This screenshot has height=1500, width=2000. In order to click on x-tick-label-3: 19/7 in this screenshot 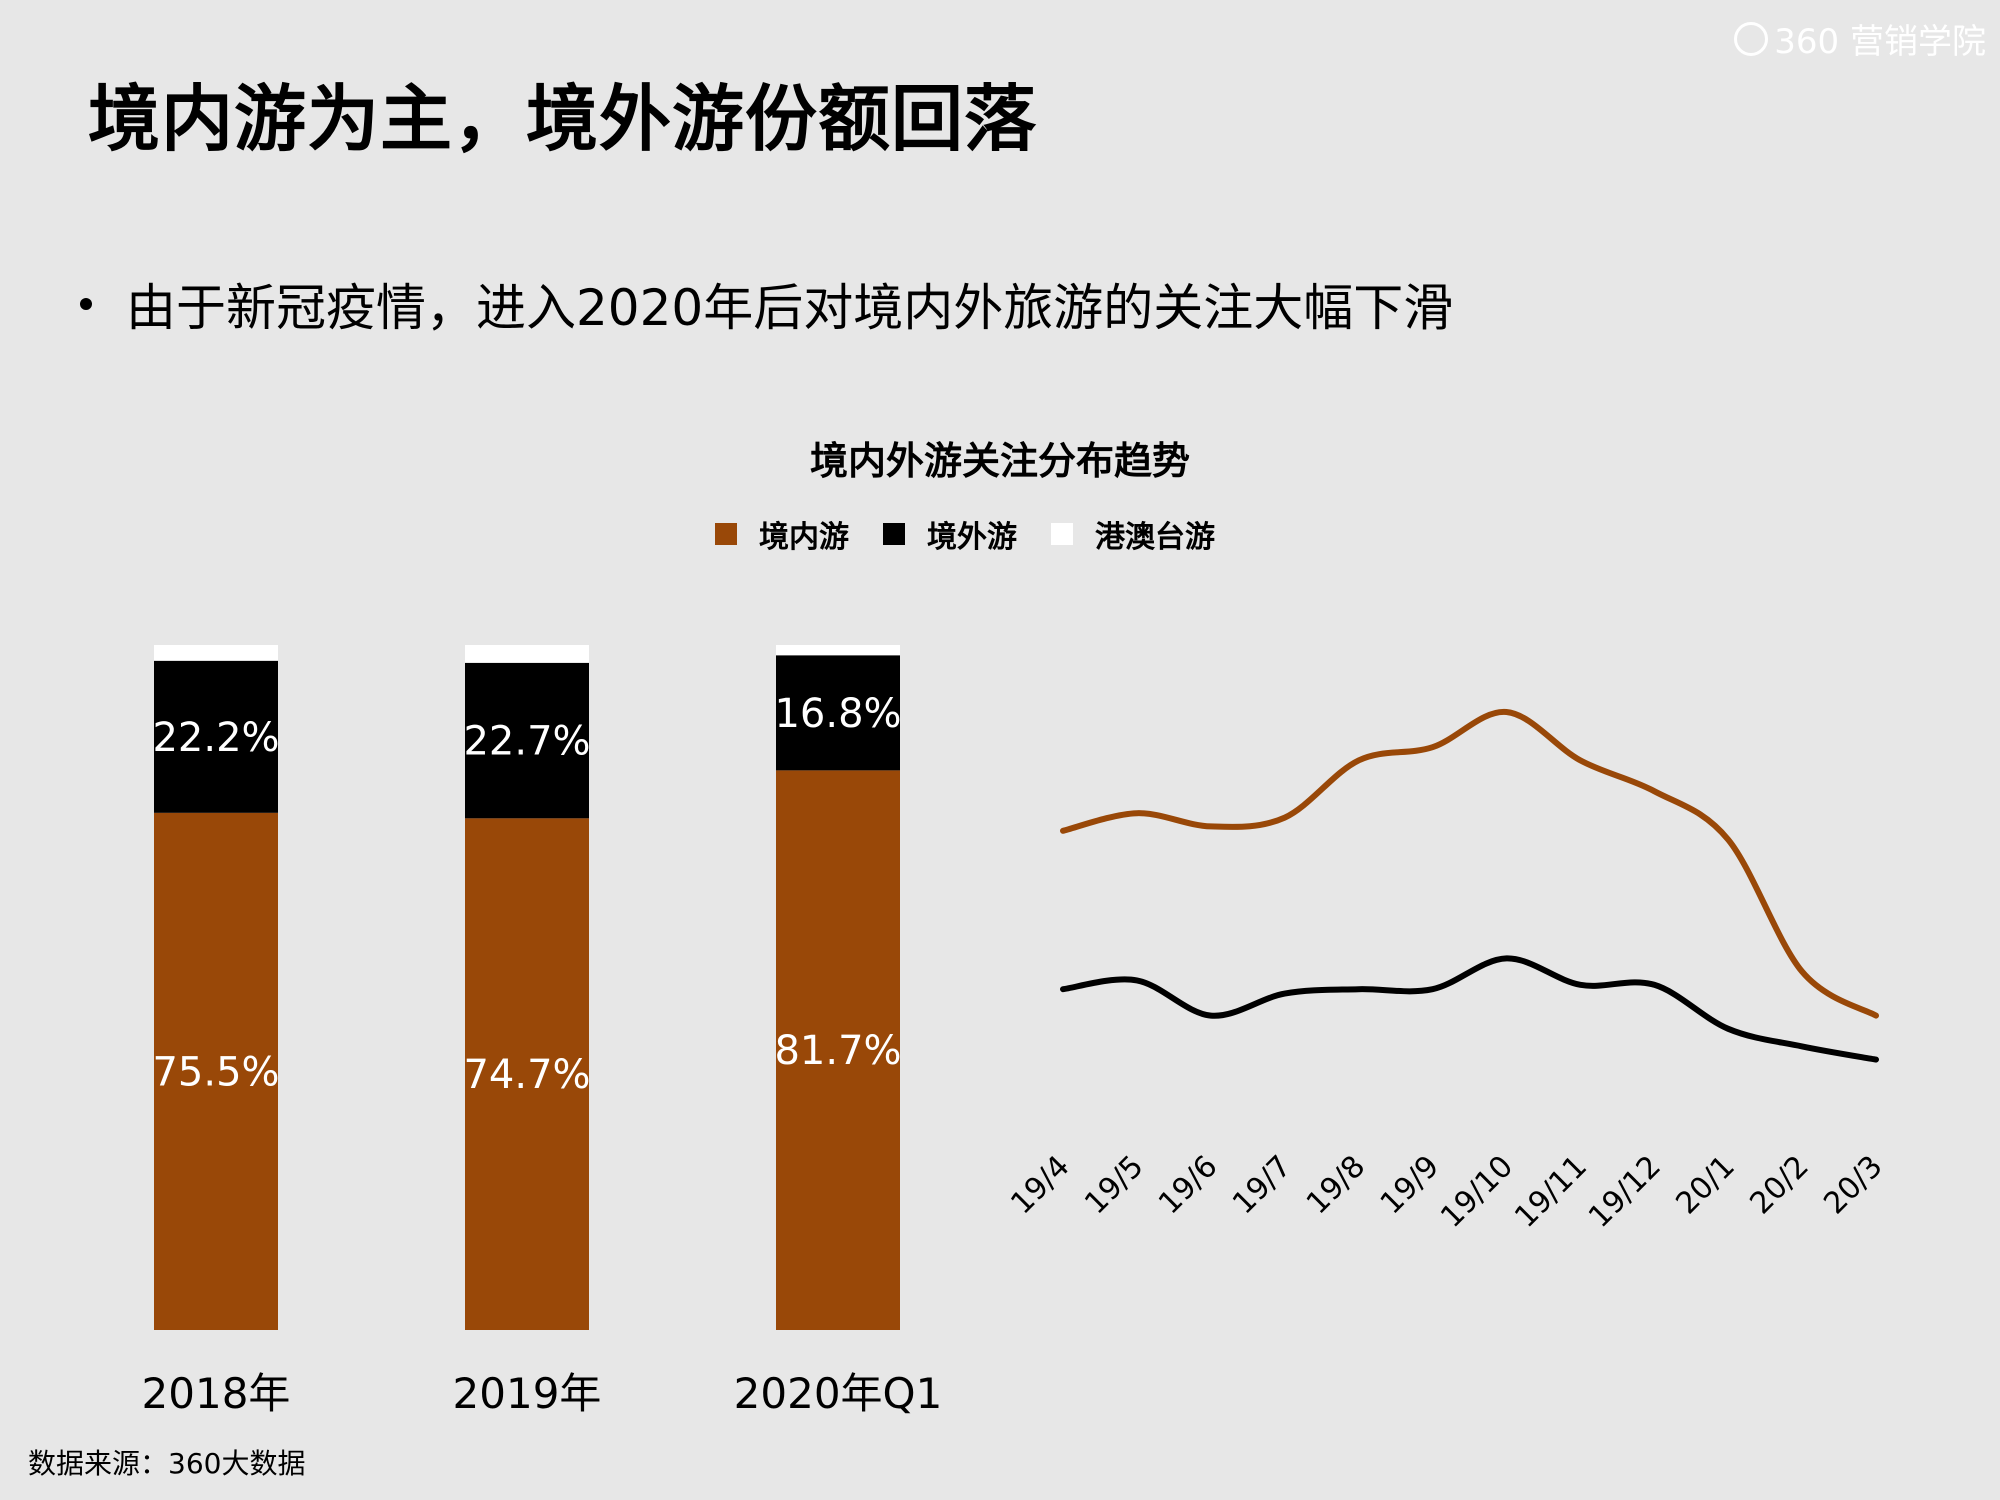, I will do `click(1262, 1185)`.